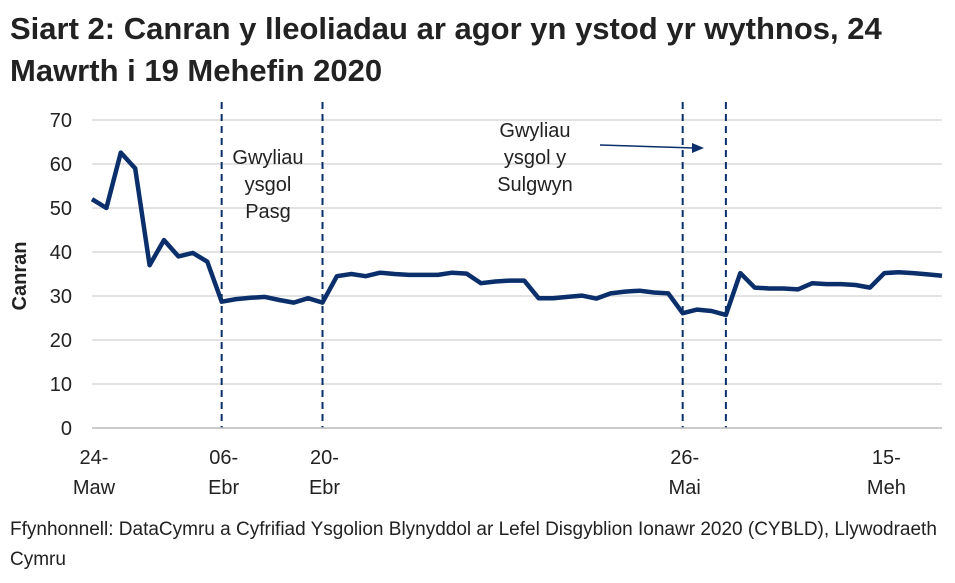 The image size is (955, 583). What do you see at coordinates (489, 473) in the screenshot?
I see `x-axis-ticks: 24- Maw 06- Ebr 20- Ebr 26- Mai 15- Meh` at bounding box center [489, 473].